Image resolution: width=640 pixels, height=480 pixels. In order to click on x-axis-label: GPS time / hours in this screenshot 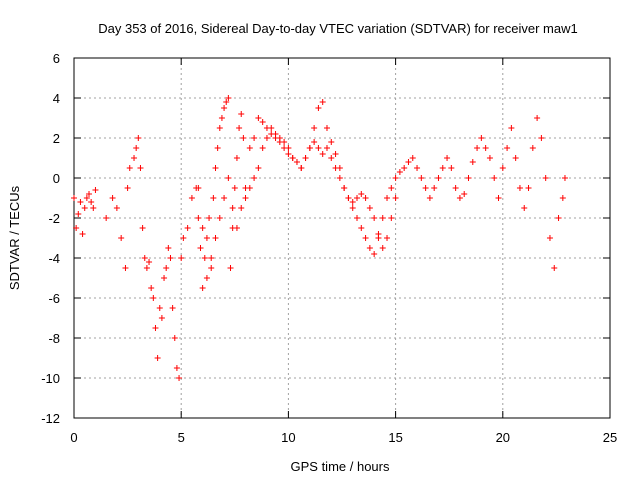, I will do `click(340, 466)`.